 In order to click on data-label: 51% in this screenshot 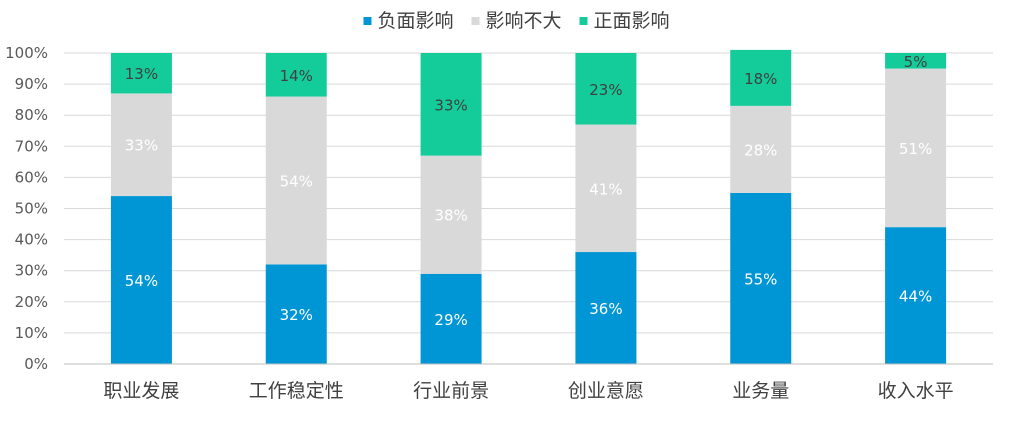, I will do `click(915, 149)`.